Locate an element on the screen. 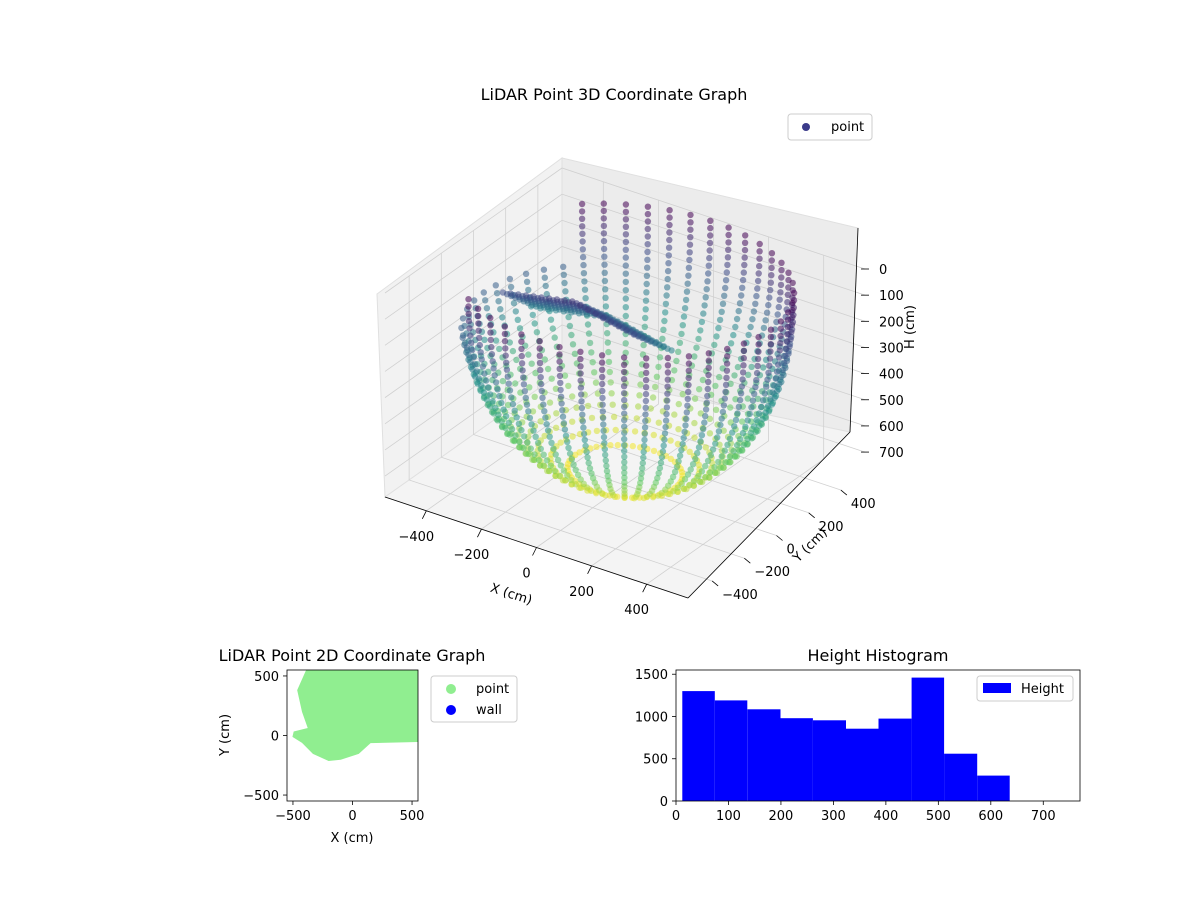 The image size is (1200, 900). legend-3d: point is located at coordinates (830, 127).